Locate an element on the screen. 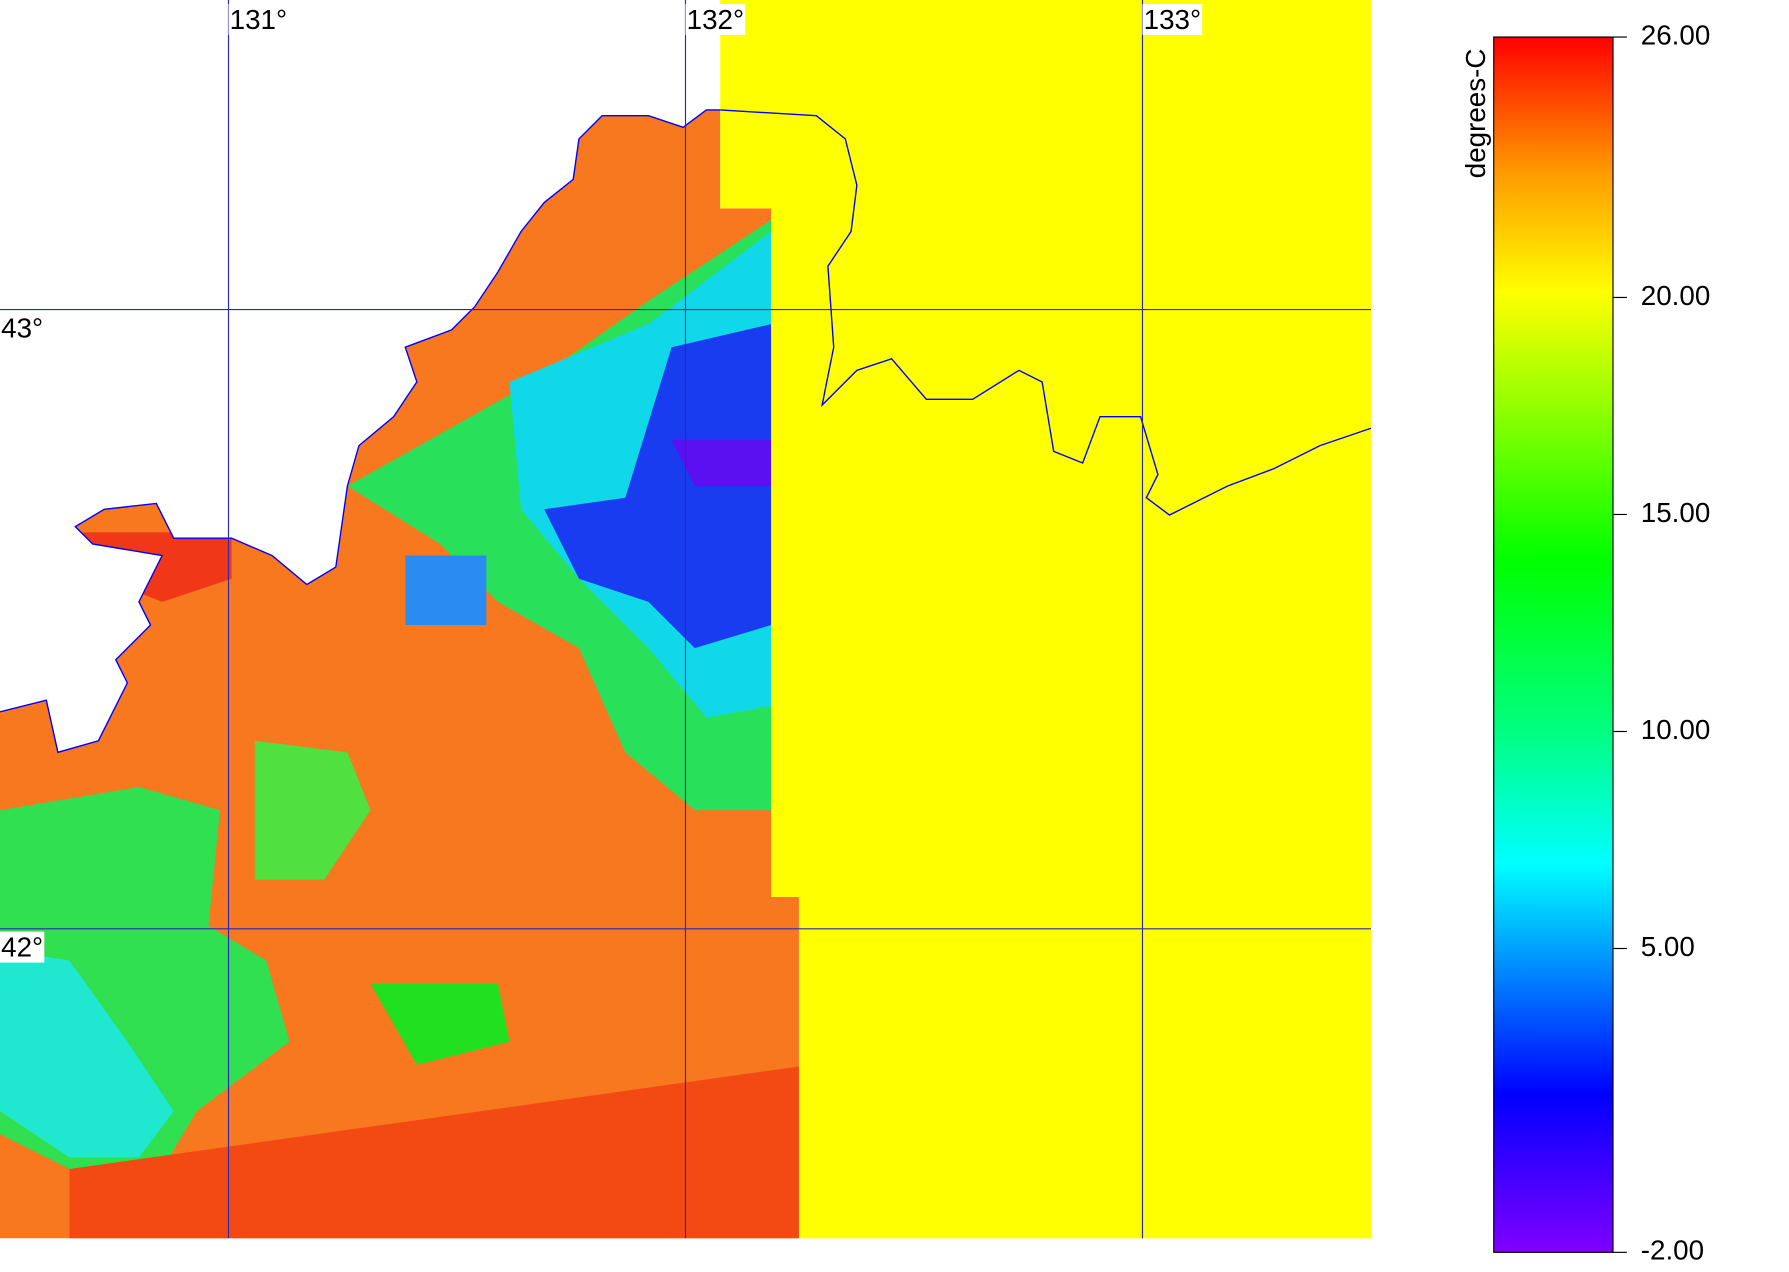 The image size is (1789, 1272). graticule-label: 131° is located at coordinates (258, 19).